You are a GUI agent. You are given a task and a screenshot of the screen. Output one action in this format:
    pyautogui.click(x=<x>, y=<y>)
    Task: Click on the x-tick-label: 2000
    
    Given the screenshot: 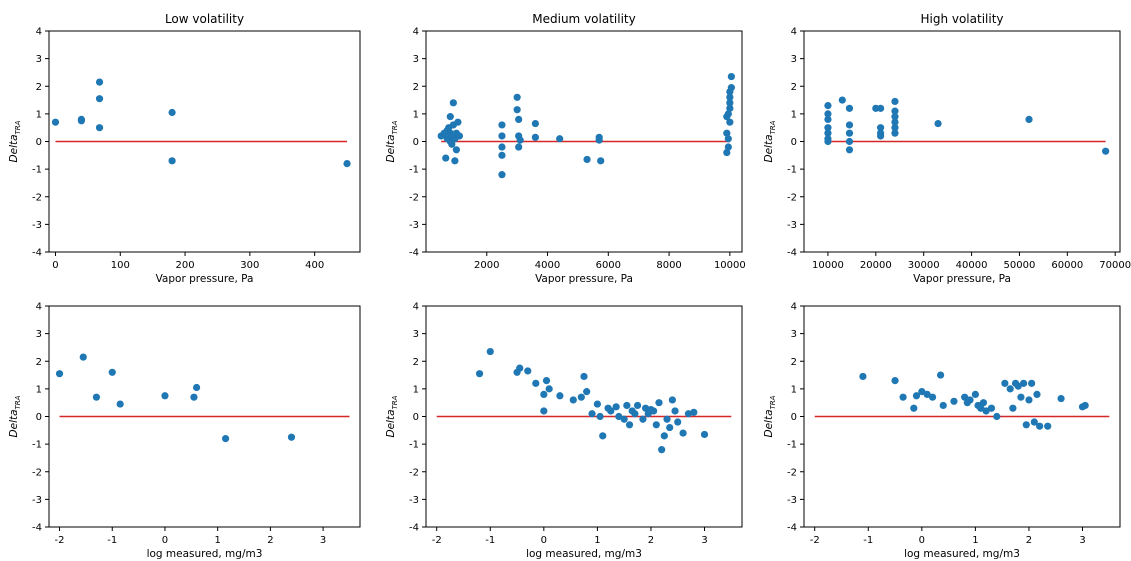 What is the action you would take?
    pyautogui.click(x=486, y=265)
    